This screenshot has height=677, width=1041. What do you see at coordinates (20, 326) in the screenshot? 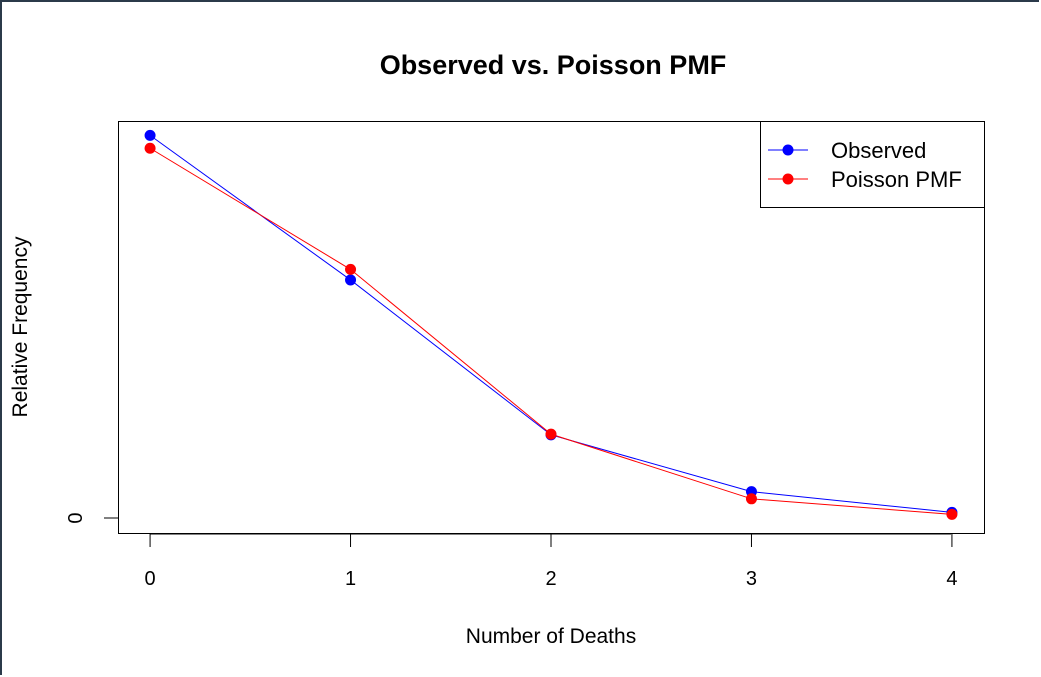
I see `y-axis-label: Relative Frequency` at bounding box center [20, 326].